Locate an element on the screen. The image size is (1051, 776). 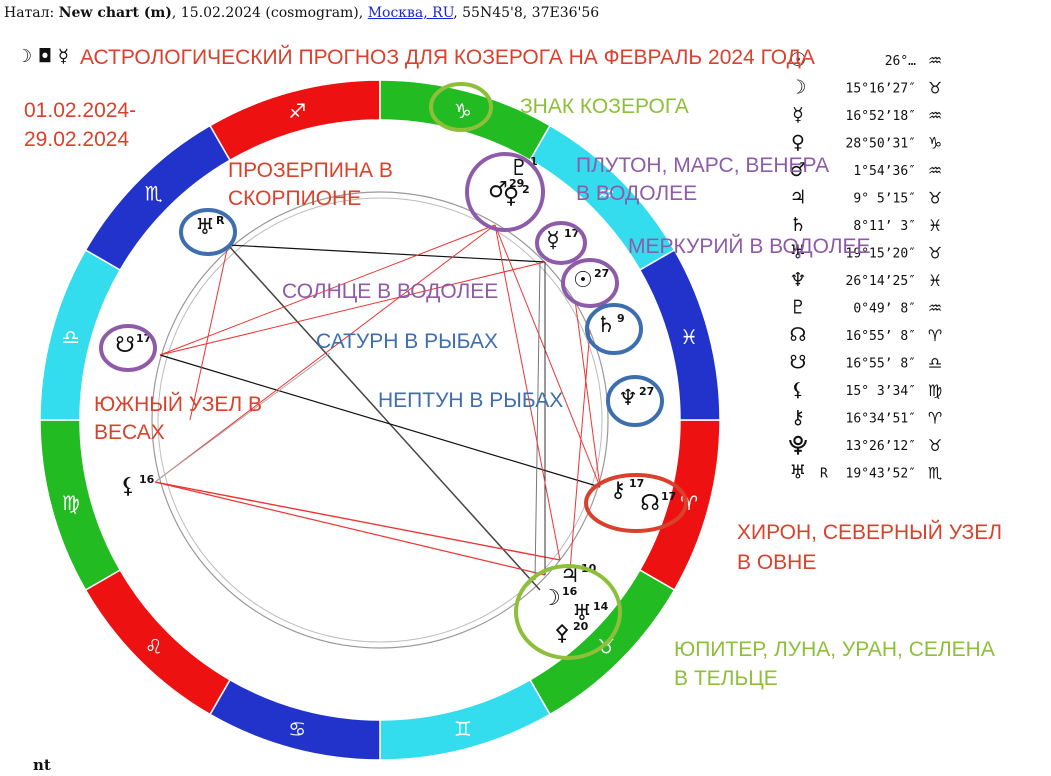
position-row: ♅ R 19°43’52″ ♏ is located at coordinates (865, 473).